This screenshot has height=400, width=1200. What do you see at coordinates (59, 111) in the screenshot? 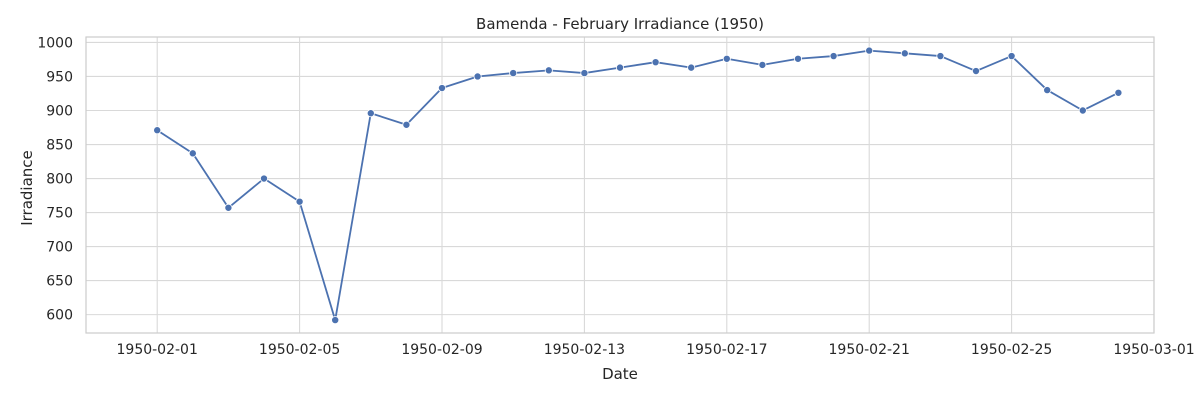
I see `y-tick-label: 900` at bounding box center [59, 111].